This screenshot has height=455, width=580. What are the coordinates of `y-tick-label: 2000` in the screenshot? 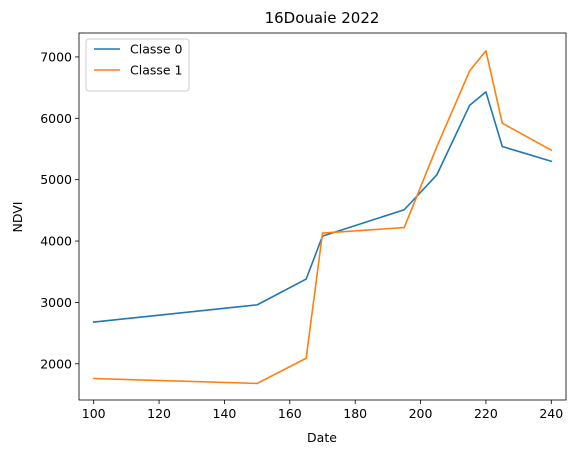 It's located at (56, 363).